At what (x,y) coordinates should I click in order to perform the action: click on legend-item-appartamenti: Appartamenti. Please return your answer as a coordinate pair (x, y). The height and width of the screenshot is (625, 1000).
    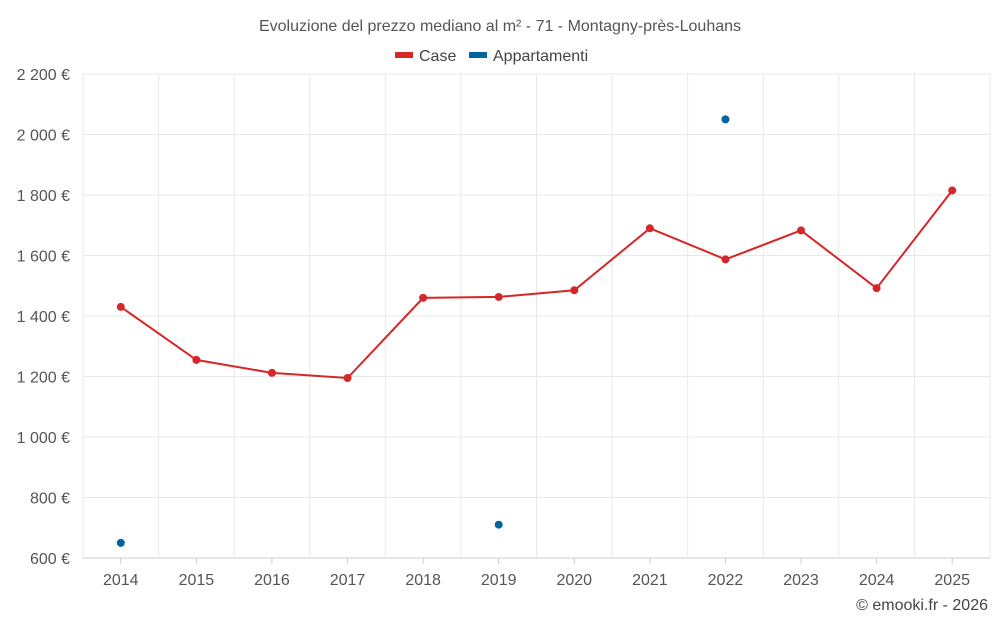
    Looking at the image, I should click on (528, 56).